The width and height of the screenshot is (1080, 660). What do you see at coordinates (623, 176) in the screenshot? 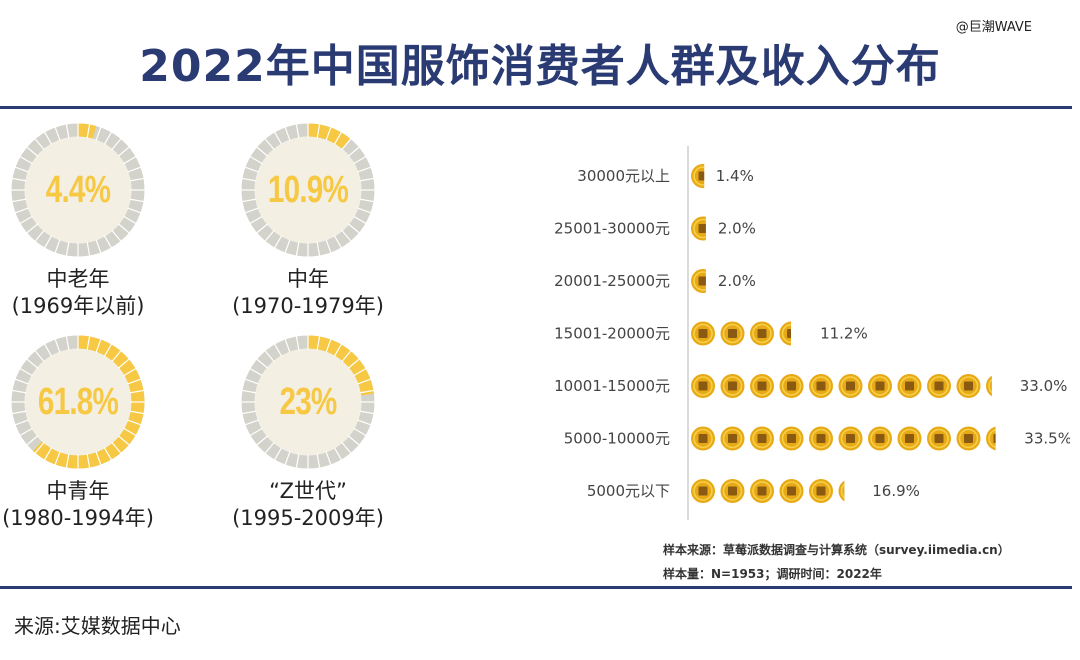
I see `bar-category-label: 30000元以上` at bounding box center [623, 176].